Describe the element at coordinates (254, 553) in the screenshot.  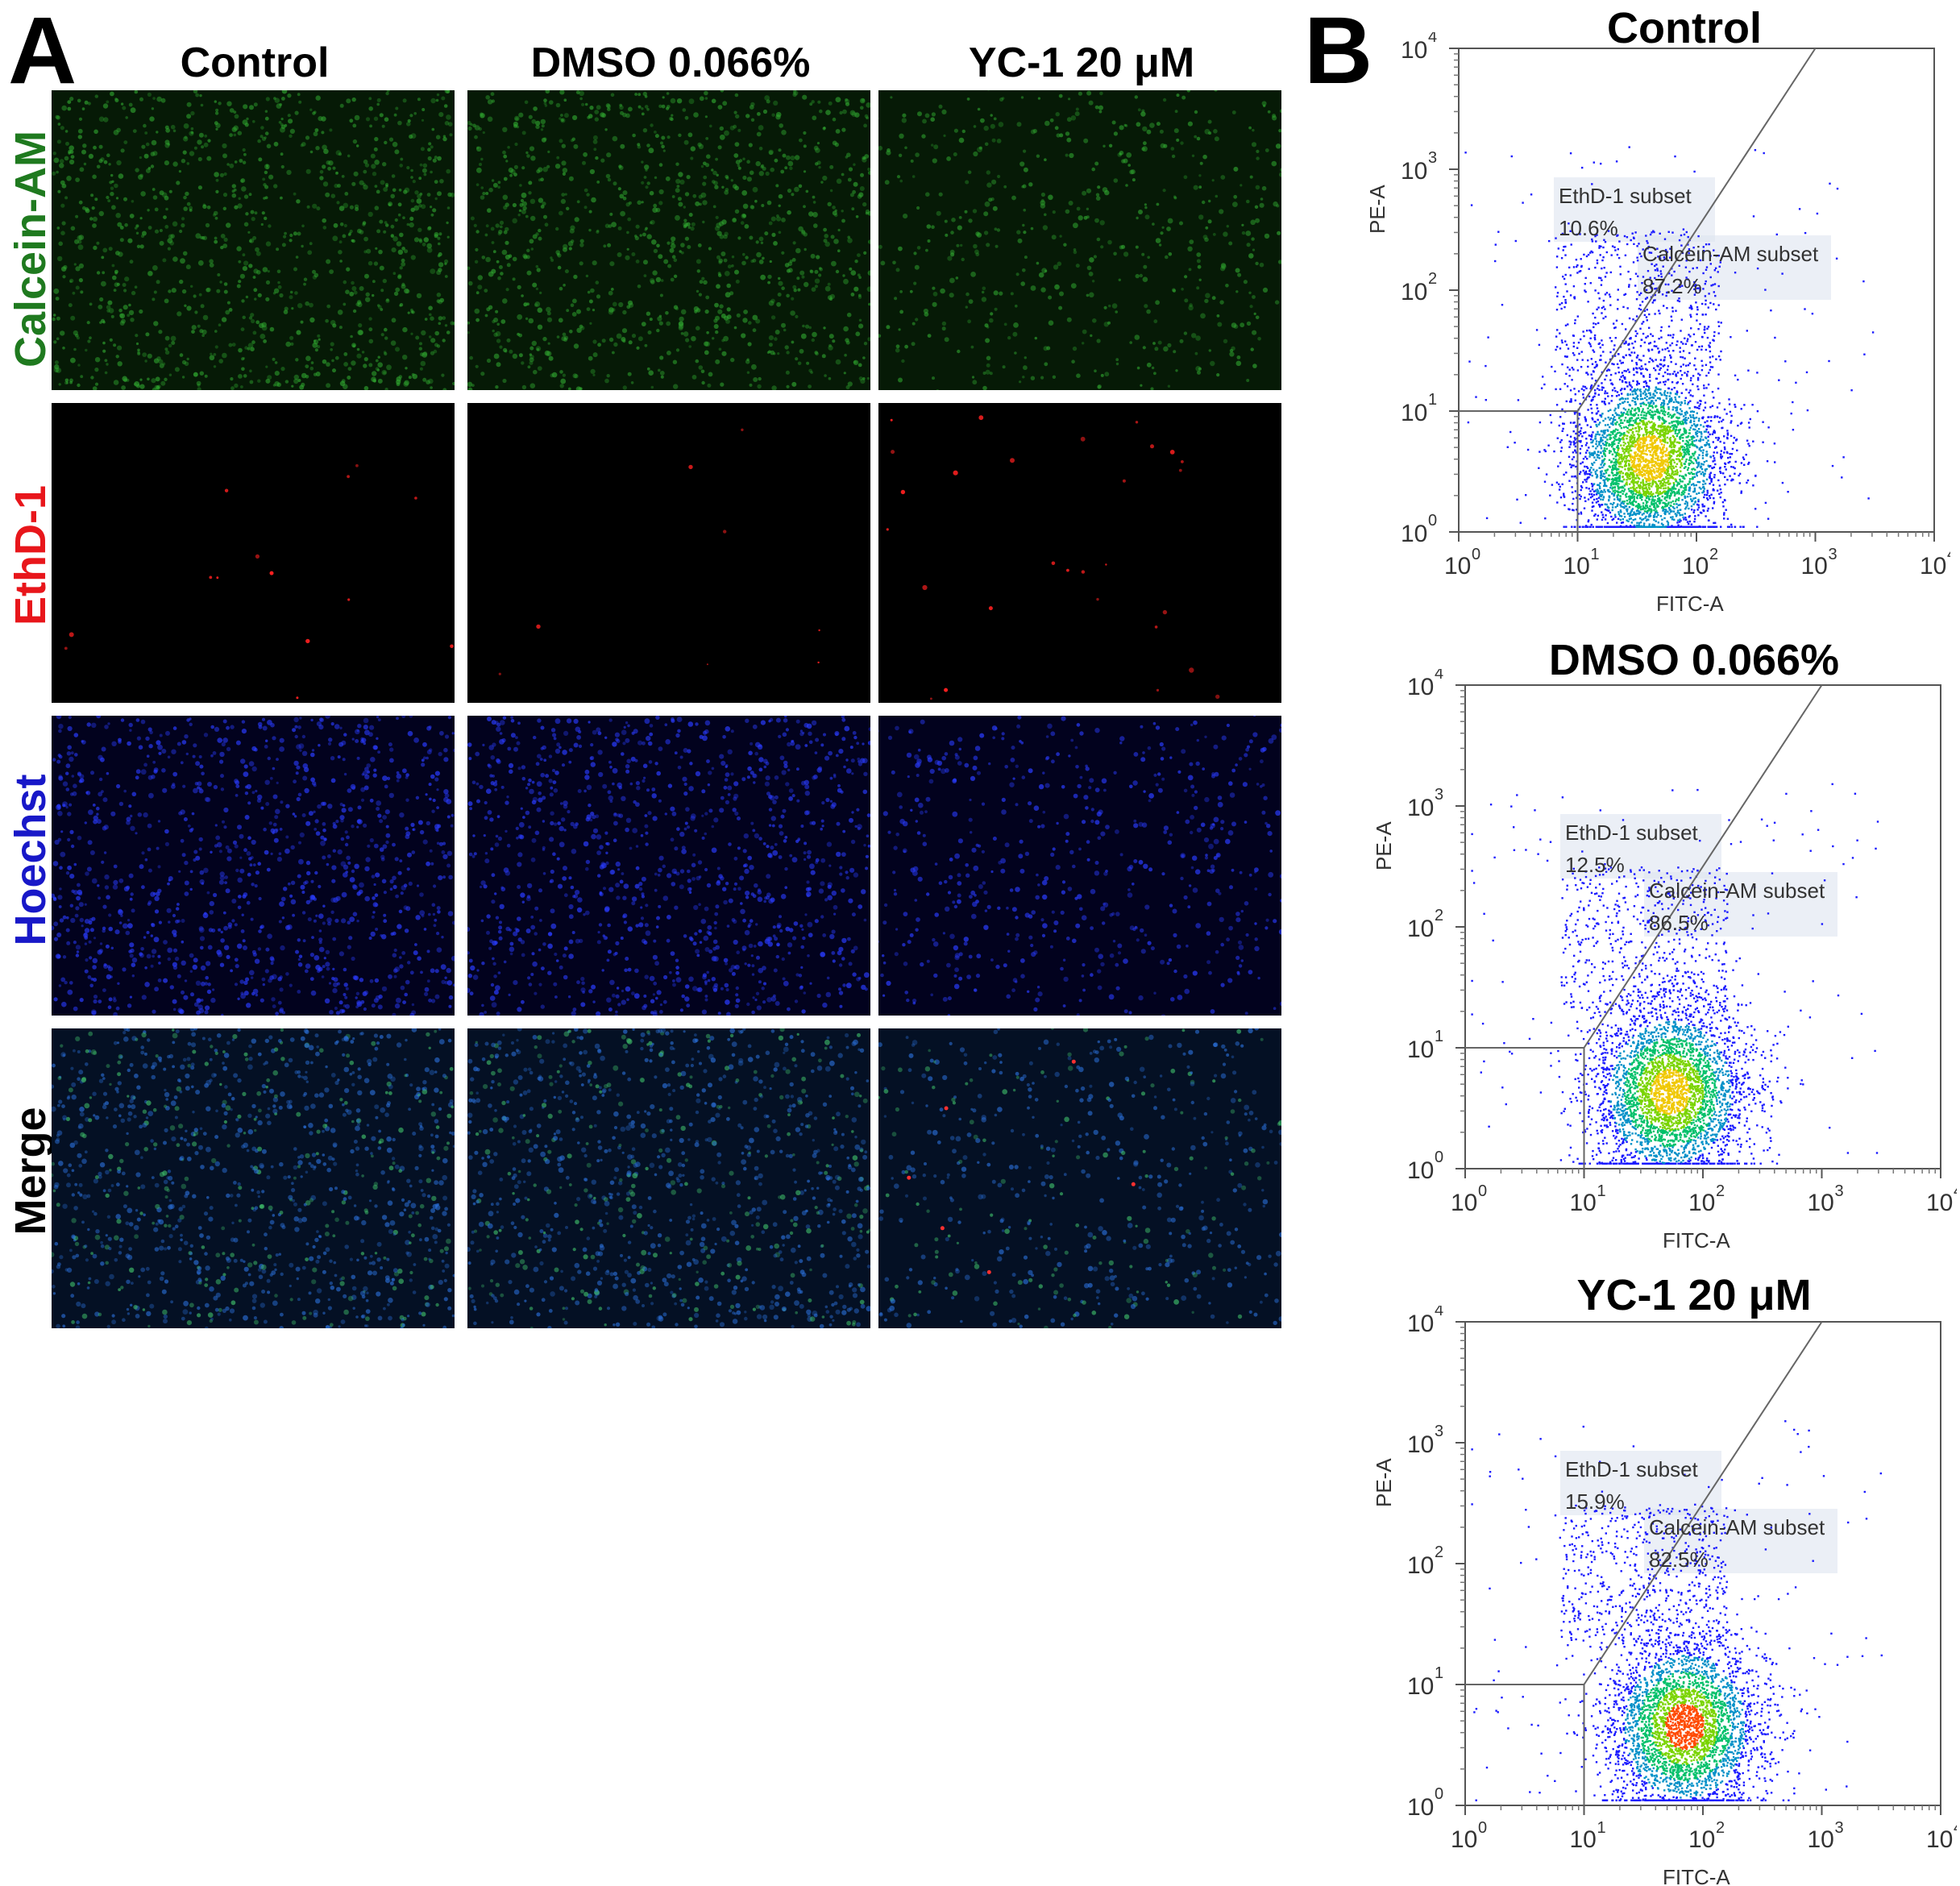
I see `micrograph-ethd-col1` at that location.